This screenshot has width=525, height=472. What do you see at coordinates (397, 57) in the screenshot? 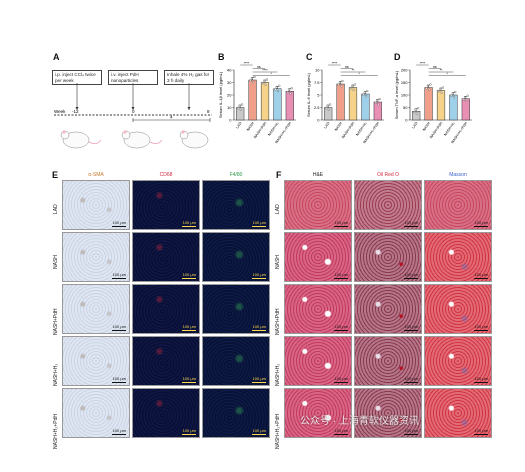
I see `panel-d-letter: D` at bounding box center [397, 57].